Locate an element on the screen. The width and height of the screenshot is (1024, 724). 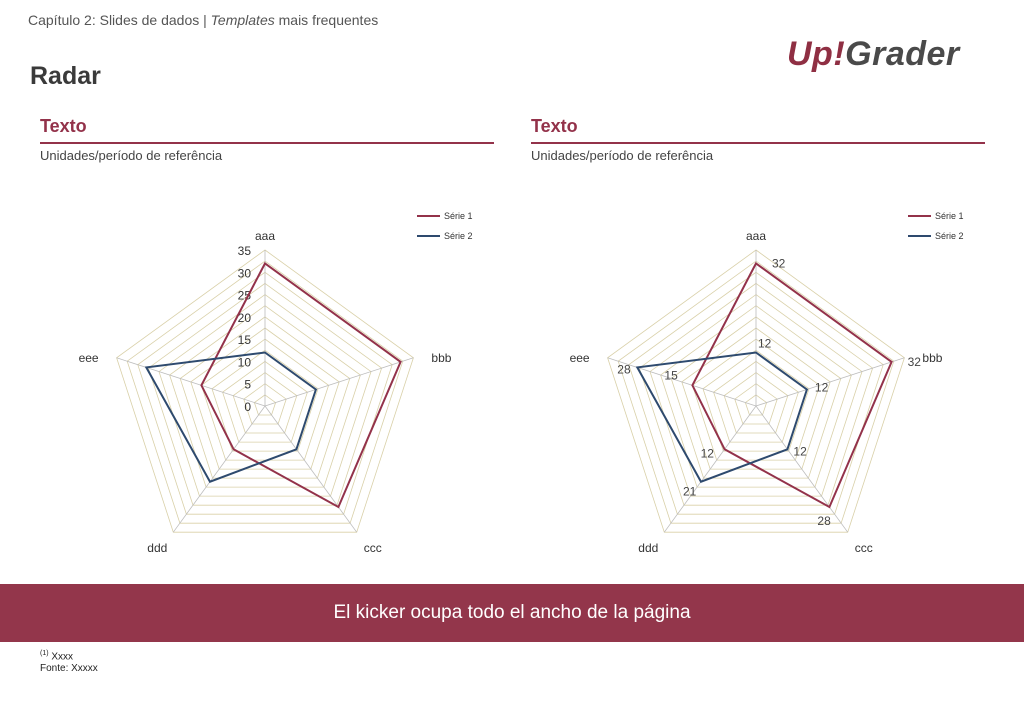
tick-label: 30 is located at coordinates (245, 273).